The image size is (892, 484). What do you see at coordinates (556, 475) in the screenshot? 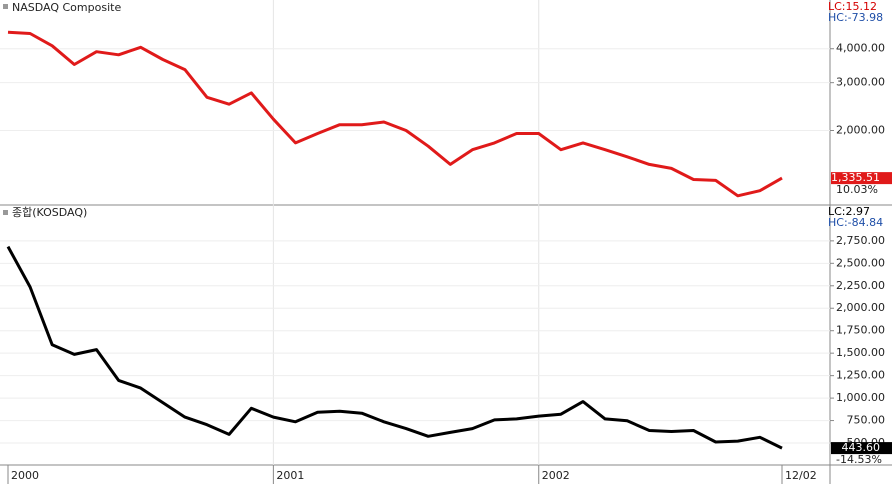
I see `x-tick-label: 2002` at bounding box center [556, 475].